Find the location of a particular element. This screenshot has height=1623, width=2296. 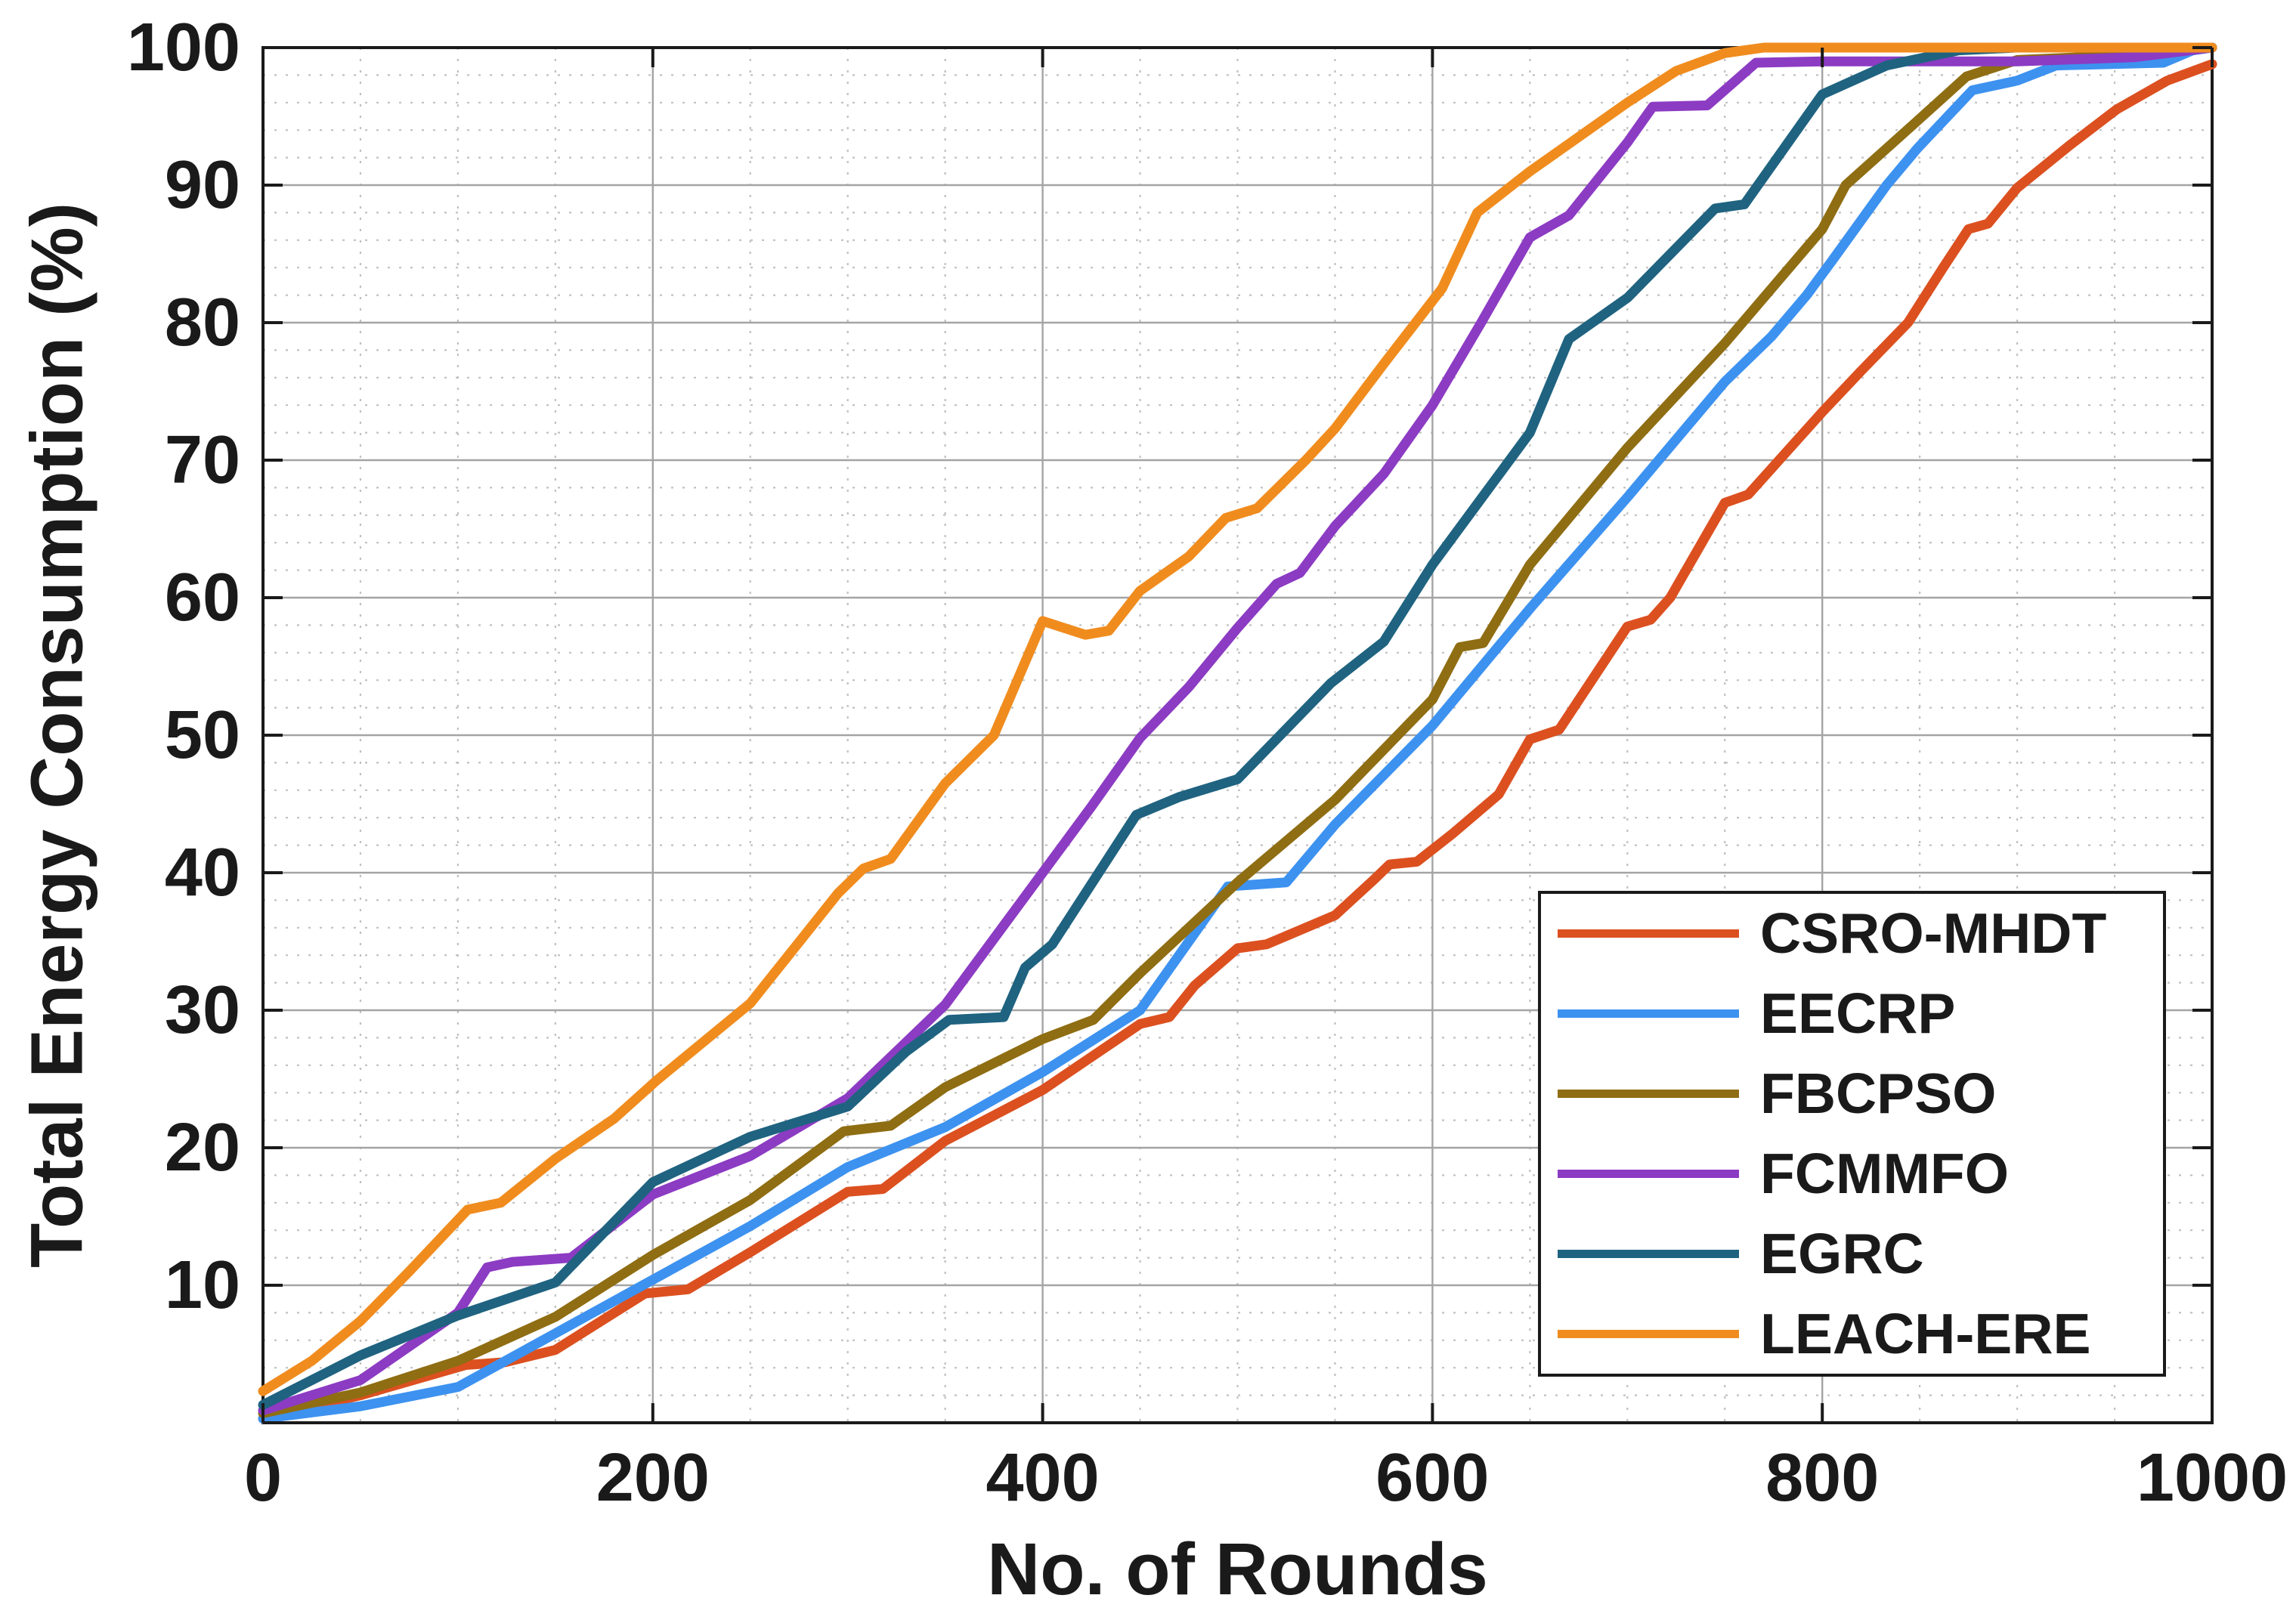

x-tick-label-800: 800 is located at coordinates (1822, 1478).